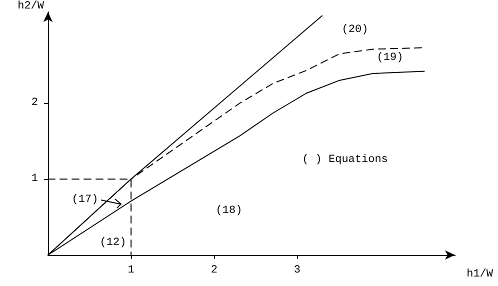 The image size is (498, 286). Describe the element at coordinates (85, 200) in the screenshot. I see `annotation: (17)` at that location.